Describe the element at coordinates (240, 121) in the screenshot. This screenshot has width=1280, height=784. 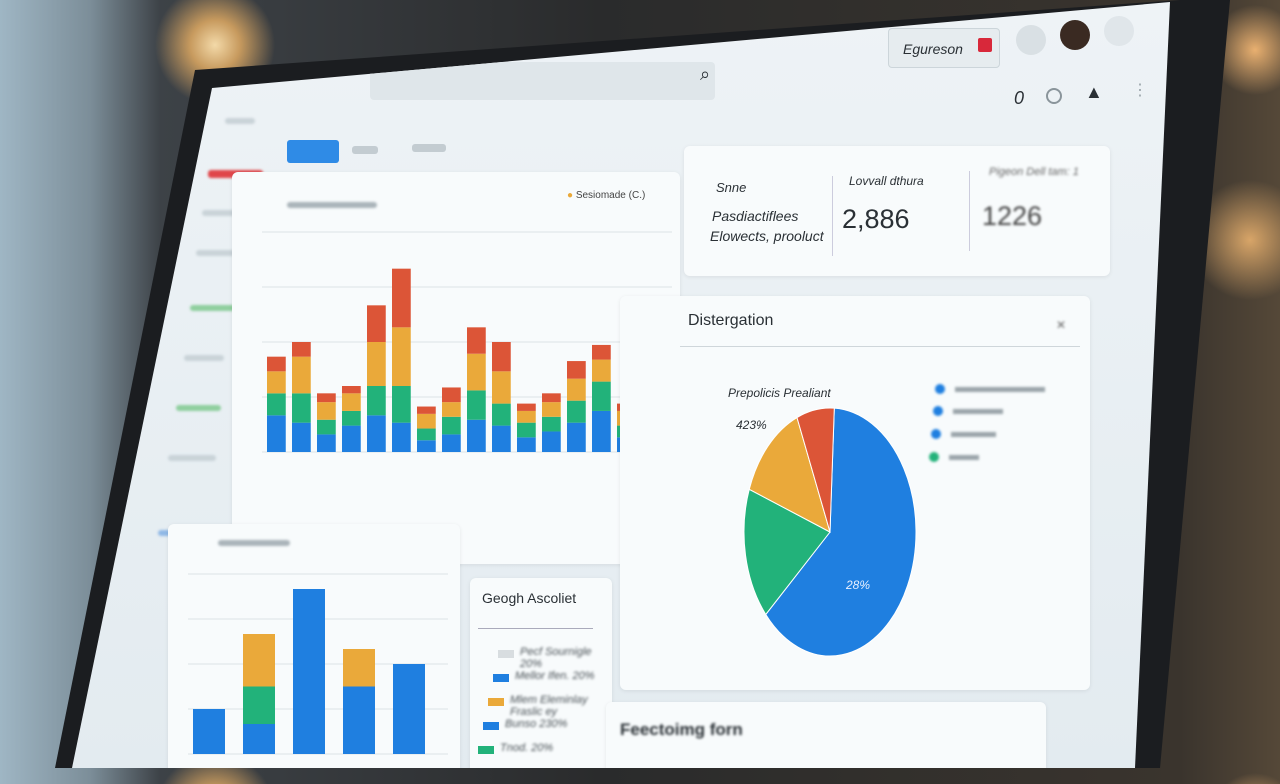
I see `sidebar-logo` at that location.